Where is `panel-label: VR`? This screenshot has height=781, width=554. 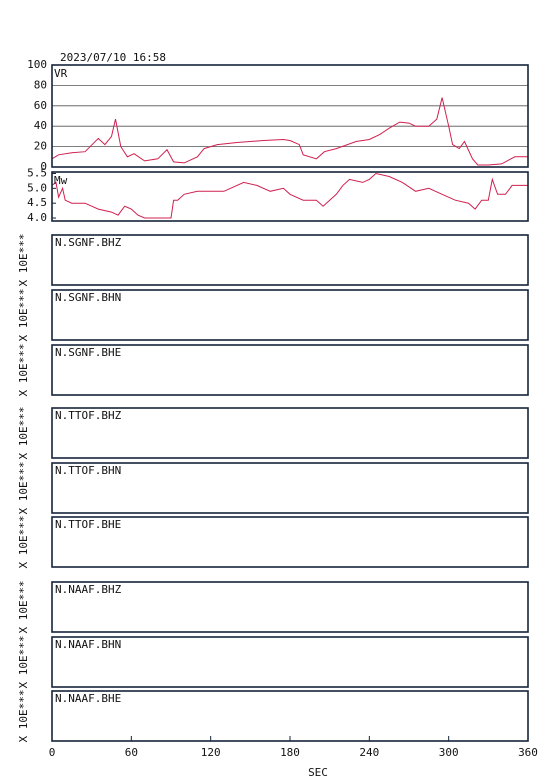
panel-label: VR is located at coordinates (61, 73).